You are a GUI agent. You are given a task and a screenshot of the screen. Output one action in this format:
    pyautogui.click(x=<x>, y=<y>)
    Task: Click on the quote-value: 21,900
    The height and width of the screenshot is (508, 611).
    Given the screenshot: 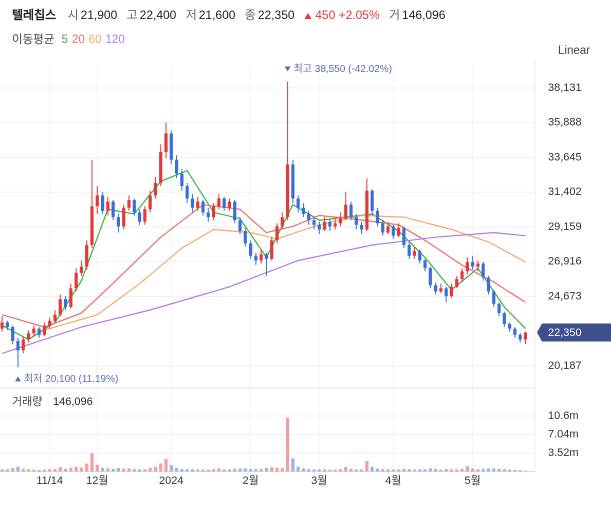 What is the action you would take?
    pyautogui.click(x=99, y=15)
    